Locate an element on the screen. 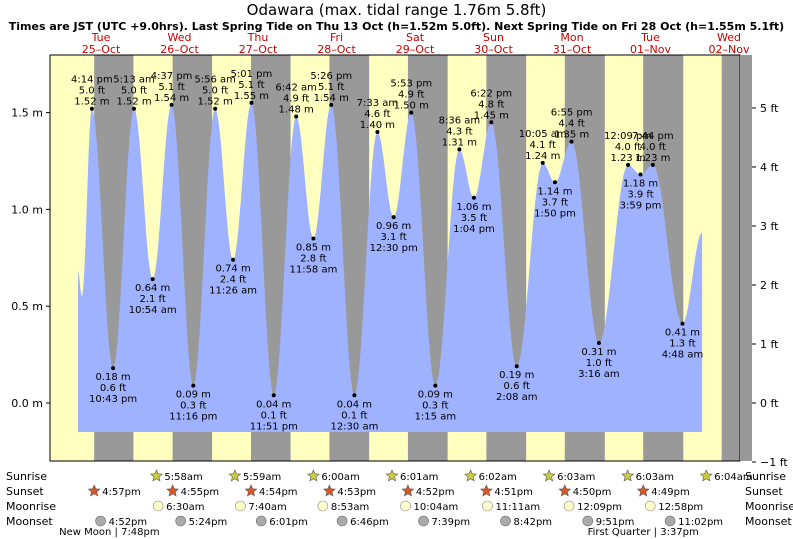 This screenshot has width=793, height=539. left-tick-label-2: 0.5 m is located at coordinates (27, 306).